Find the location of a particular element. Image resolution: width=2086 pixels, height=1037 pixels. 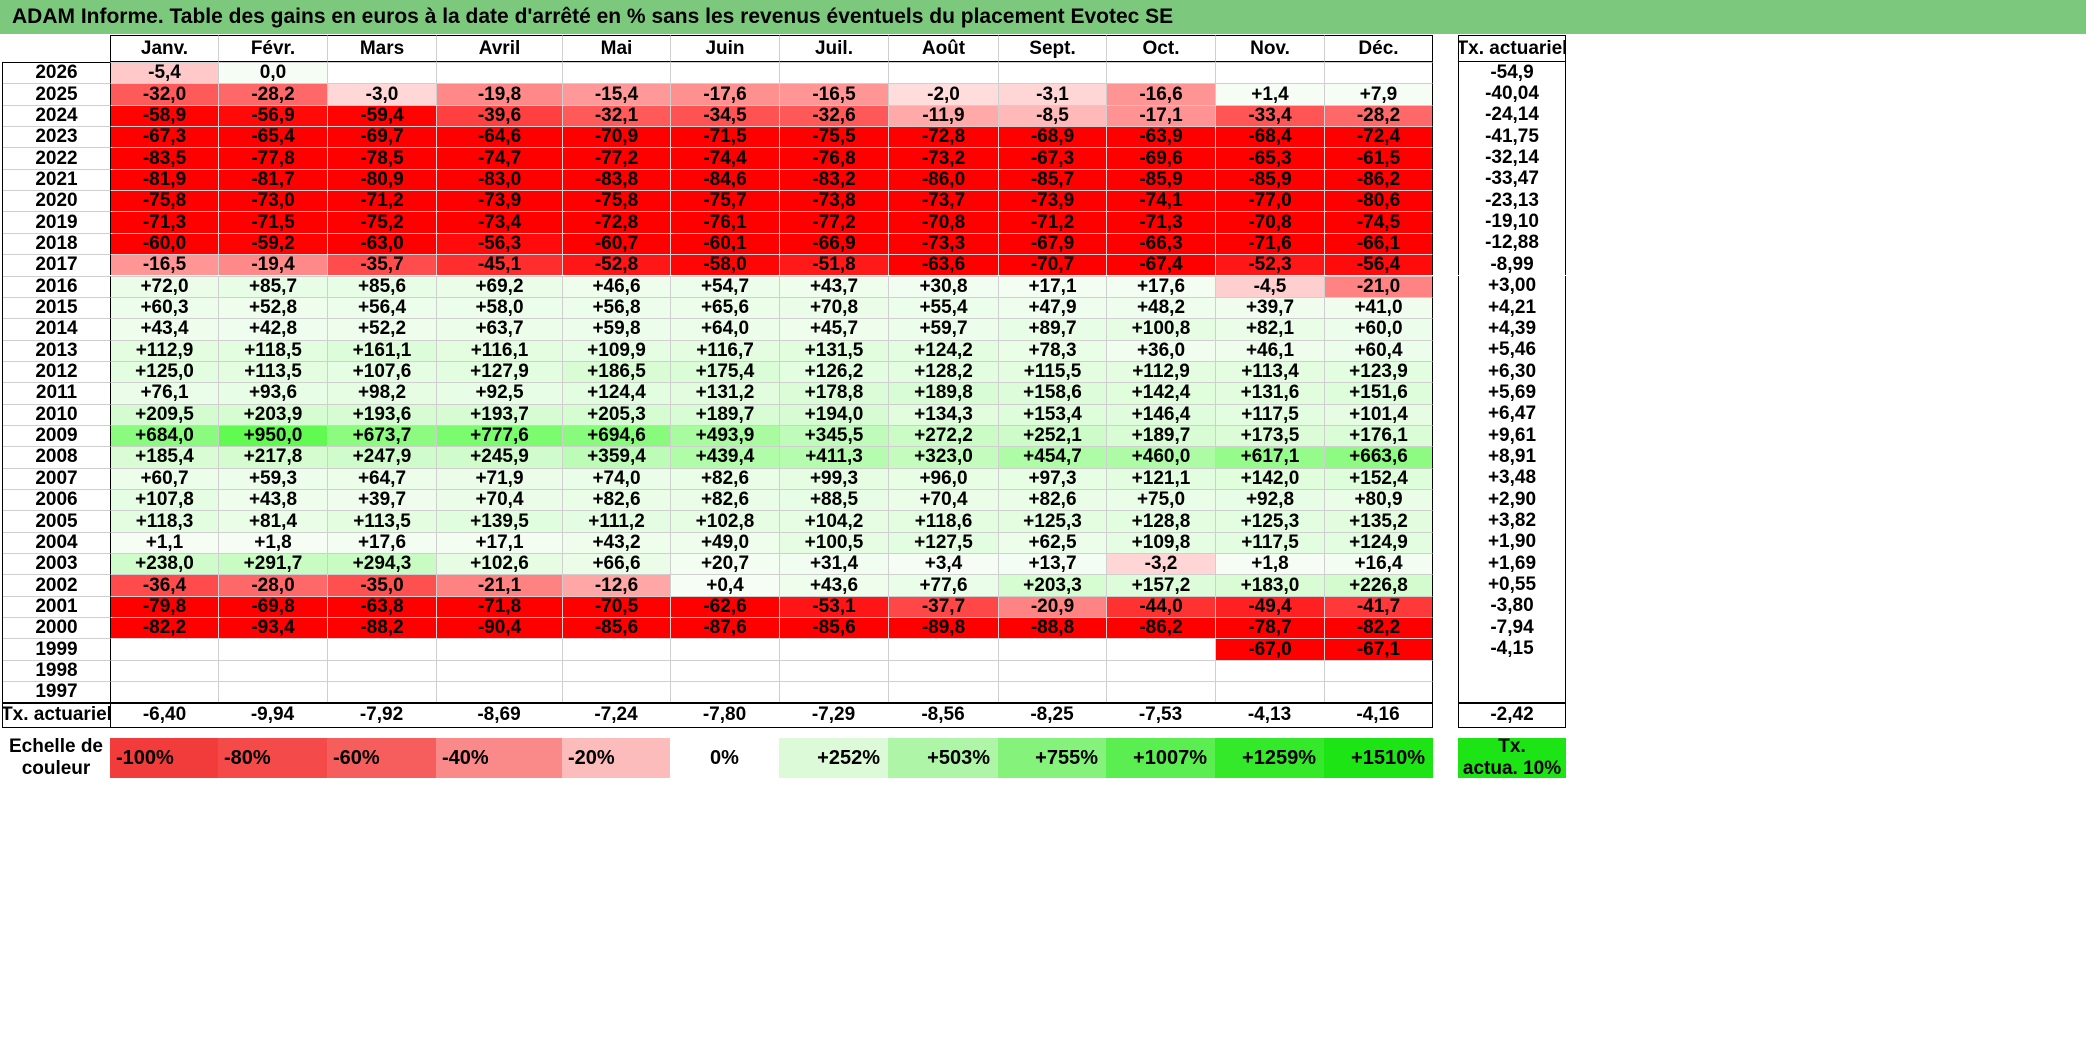

gain-cell: +59,3 is located at coordinates (272, 478).